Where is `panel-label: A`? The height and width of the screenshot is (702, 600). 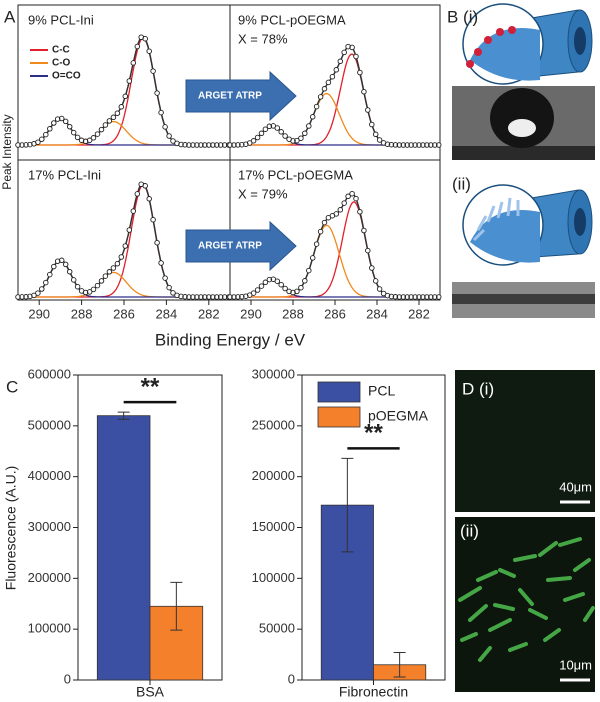
panel-label: A is located at coordinates (10, 16).